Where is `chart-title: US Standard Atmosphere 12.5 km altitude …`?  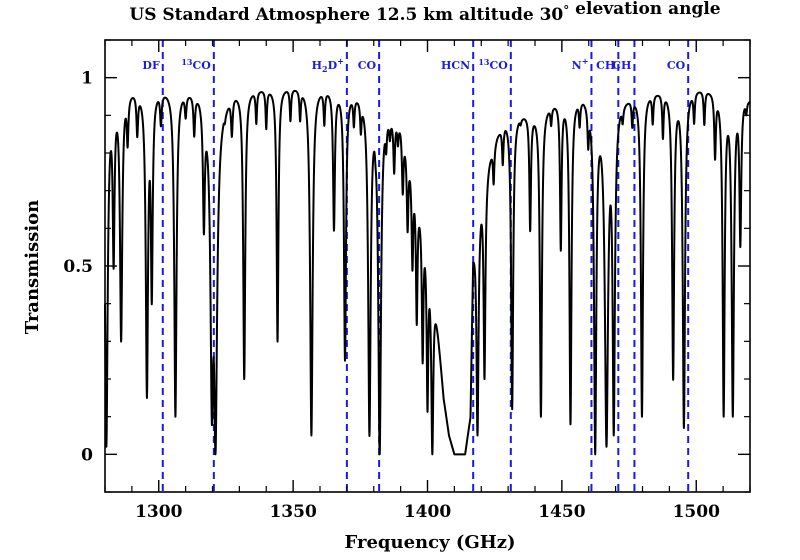
chart-title: US Standard Atmosphere 12.5 km altitude … is located at coordinates (424, 12).